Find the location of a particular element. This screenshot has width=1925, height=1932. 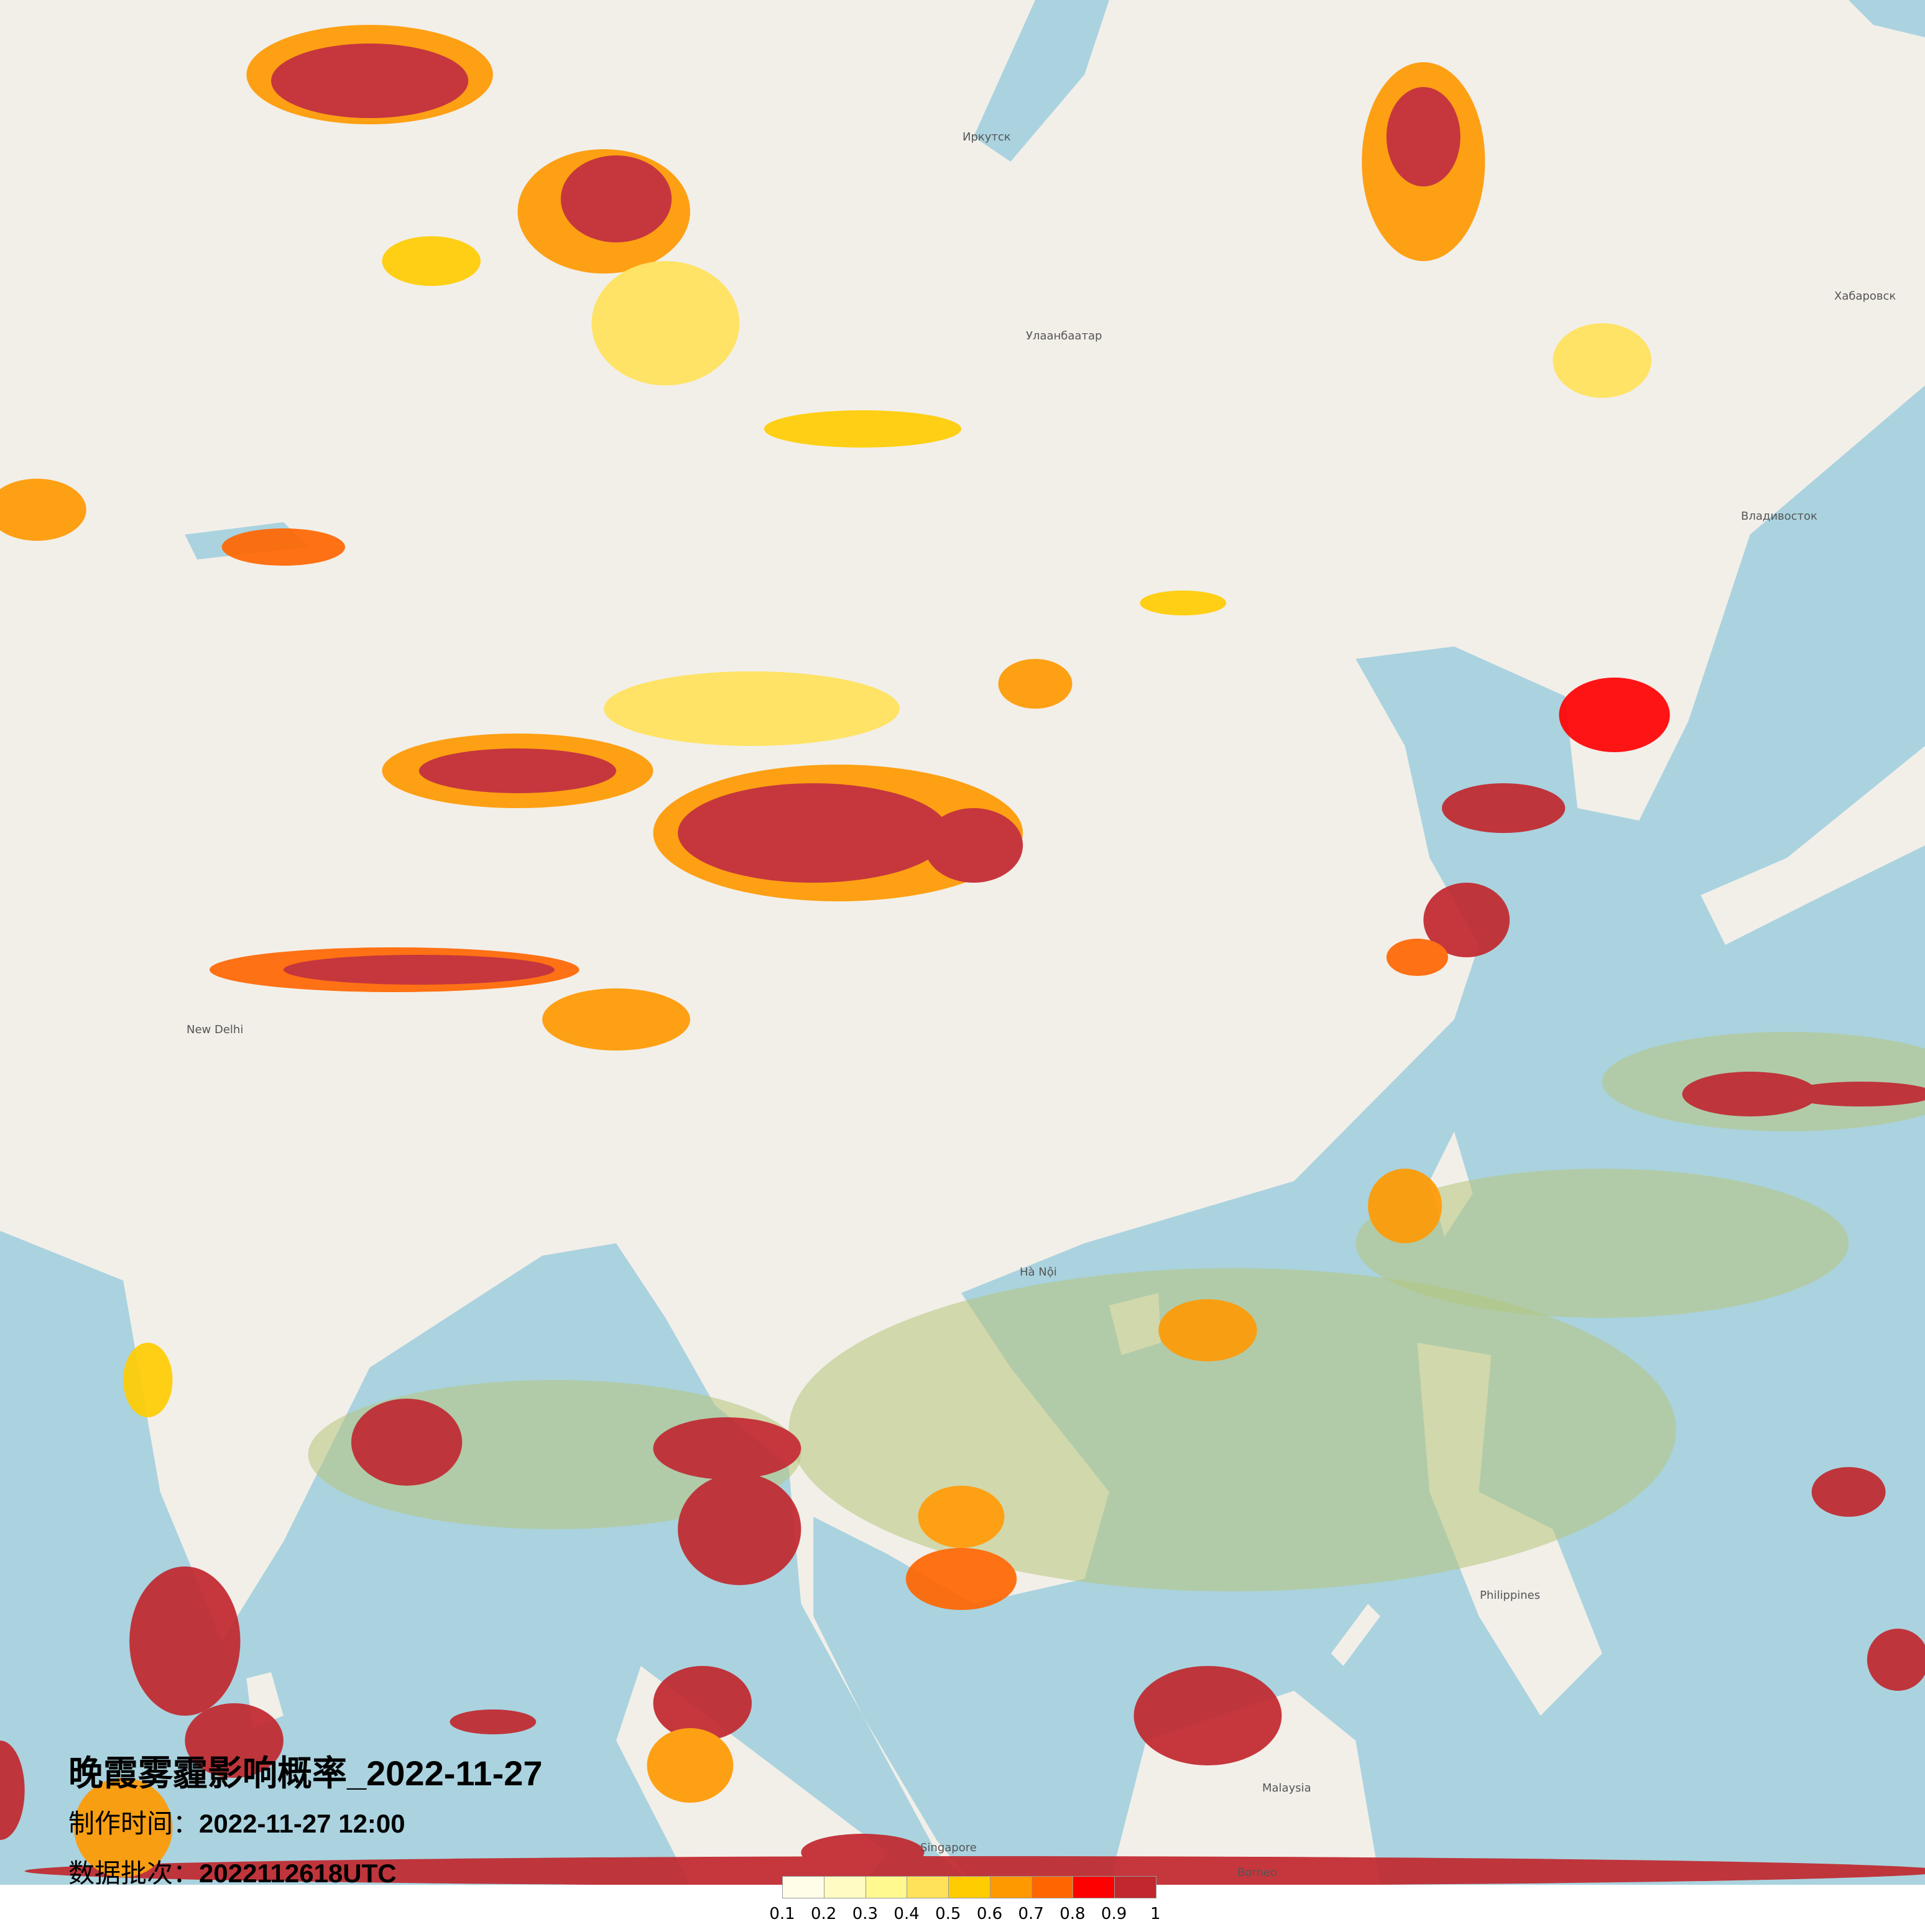

production-time: 制作时间：2022-11-27 12:00 is located at coordinates (236, 1822).